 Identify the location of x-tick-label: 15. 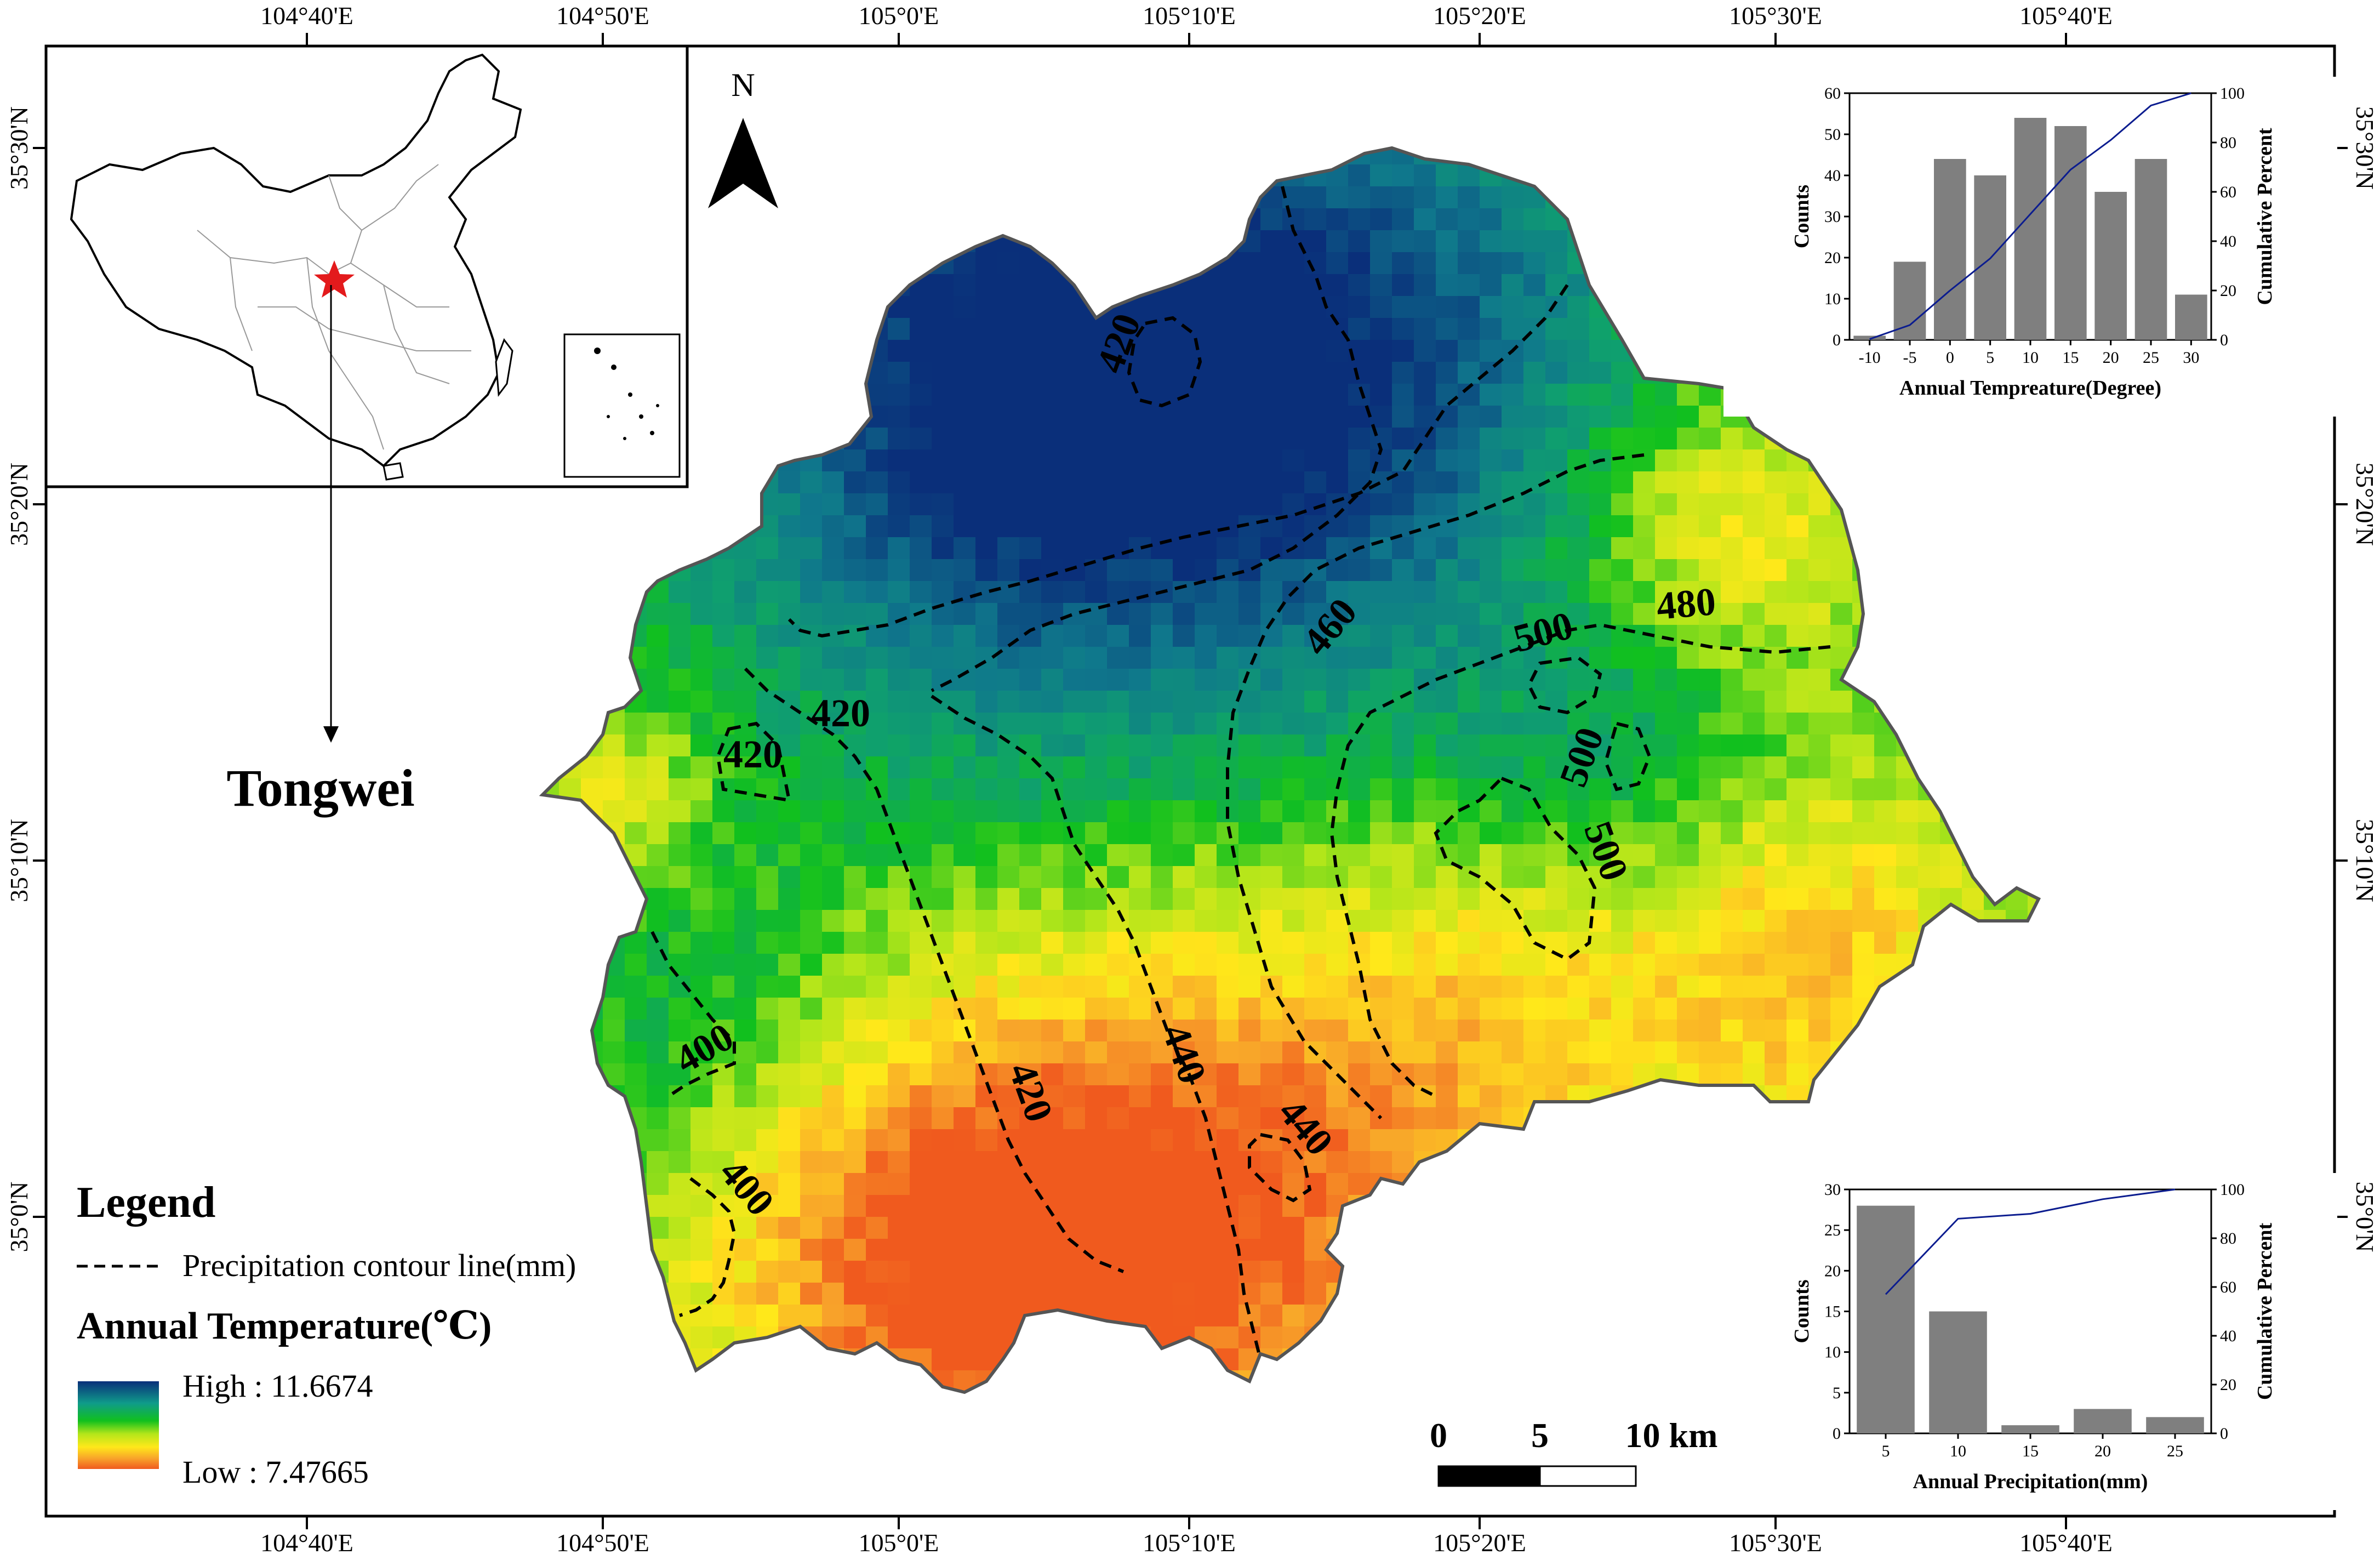
(2070, 358).